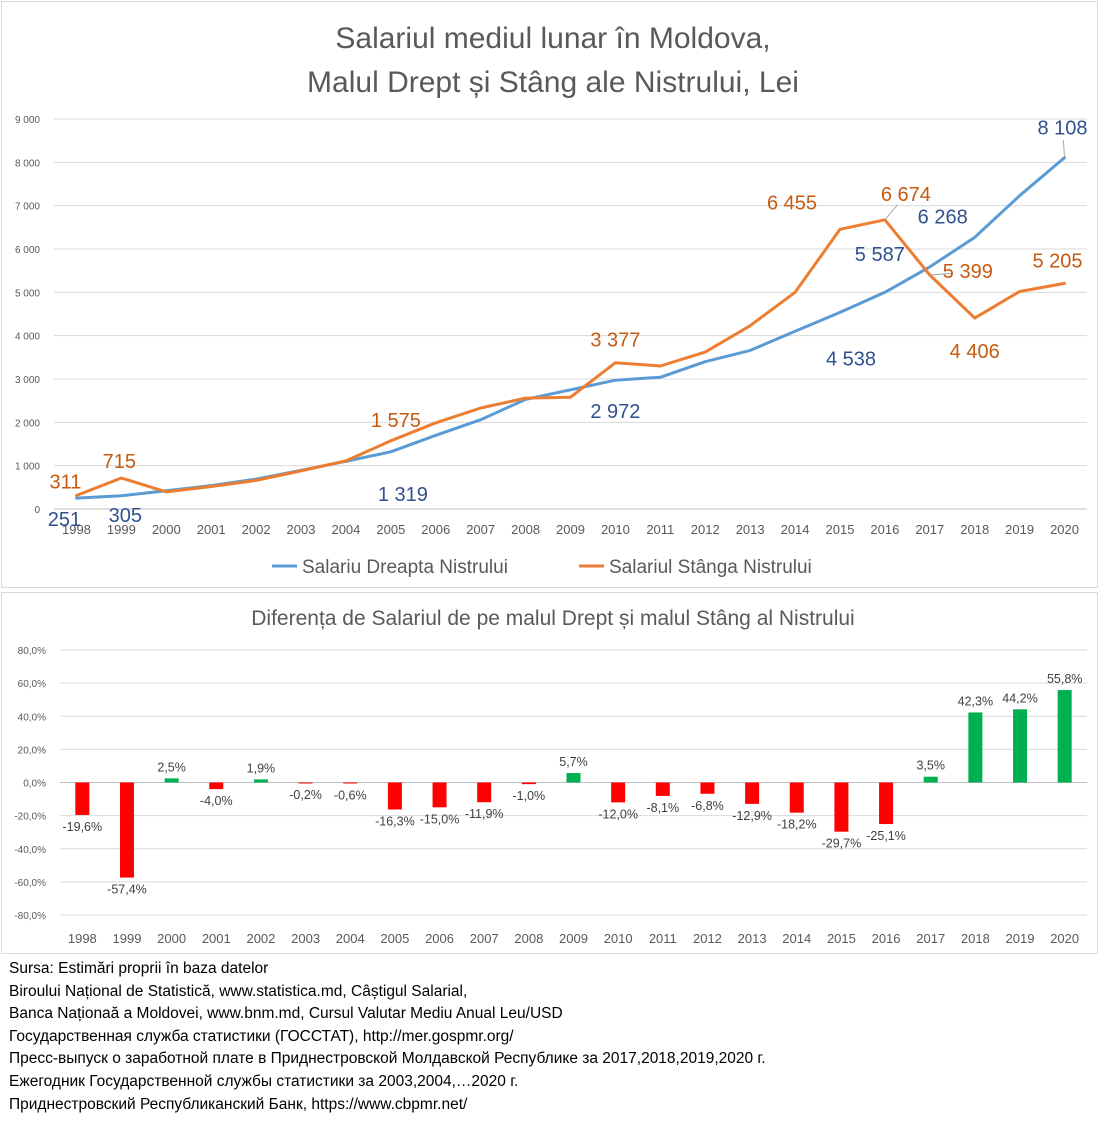 This screenshot has width=1101, height=1139. Describe the element at coordinates (484, 938) in the screenshot. I see `x-tick-label: 2007` at that location.